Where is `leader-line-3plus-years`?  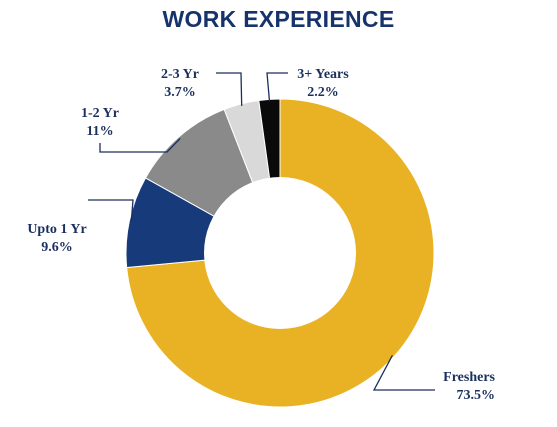 leader-line-3plus-years is located at coordinates (277, 87).